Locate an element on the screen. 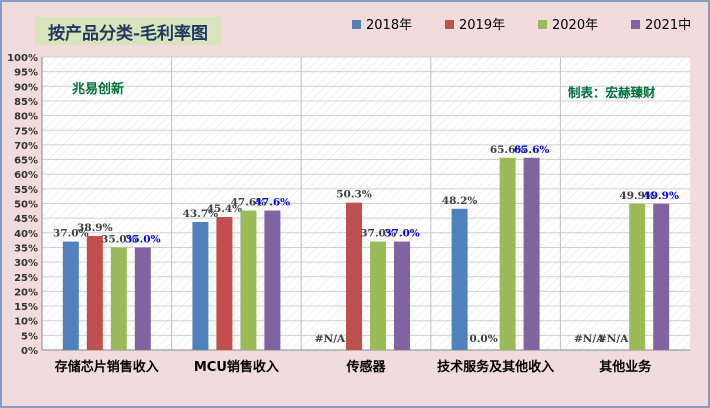 The height and width of the screenshot is (408, 710). y-tick-label: 70% is located at coordinates (26, 146).